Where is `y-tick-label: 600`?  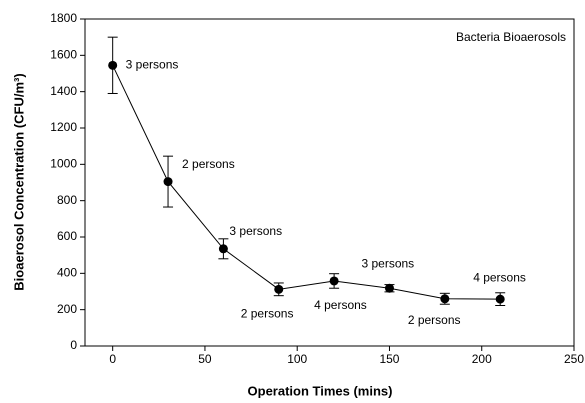
y-tick-label: 600 is located at coordinates (67, 236).